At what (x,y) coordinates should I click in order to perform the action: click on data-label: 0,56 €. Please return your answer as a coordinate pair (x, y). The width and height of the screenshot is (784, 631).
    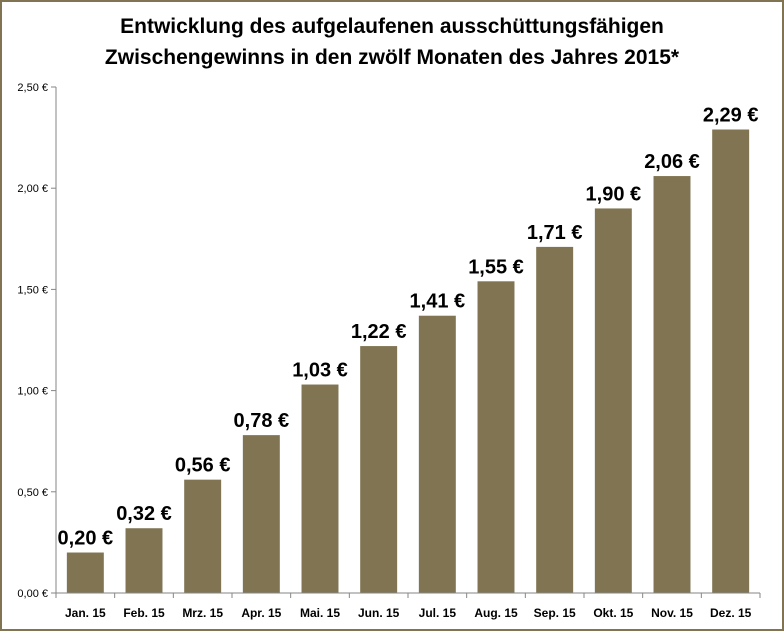
    Looking at the image, I should click on (203, 466).